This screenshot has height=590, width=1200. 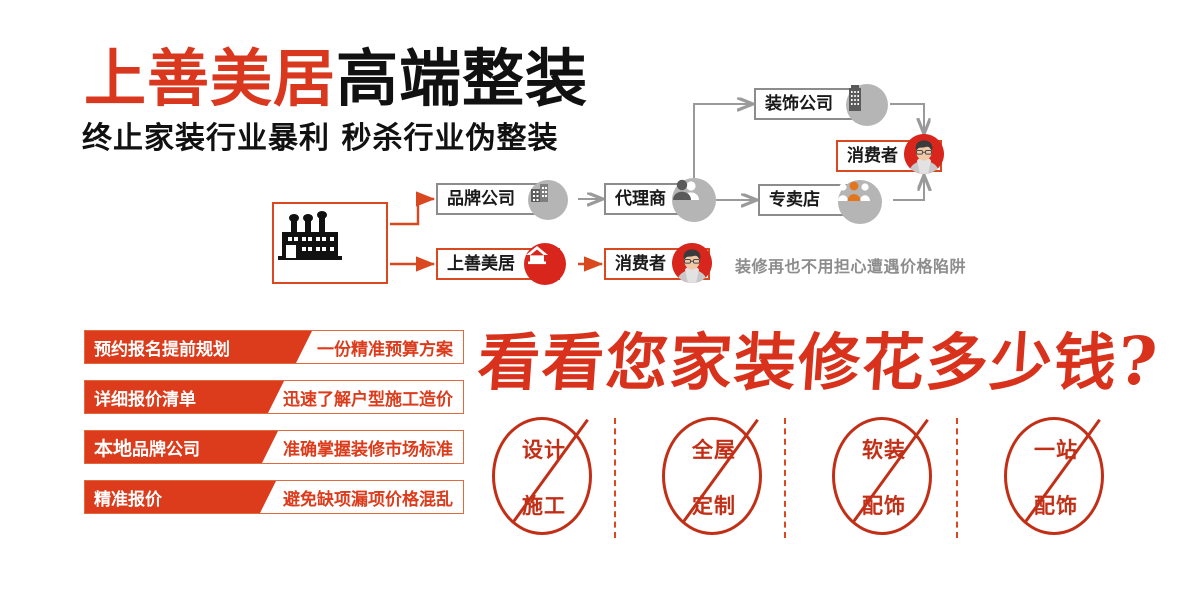 I want to click on service-badge: 软装 配饰, so click(x=884, y=477).